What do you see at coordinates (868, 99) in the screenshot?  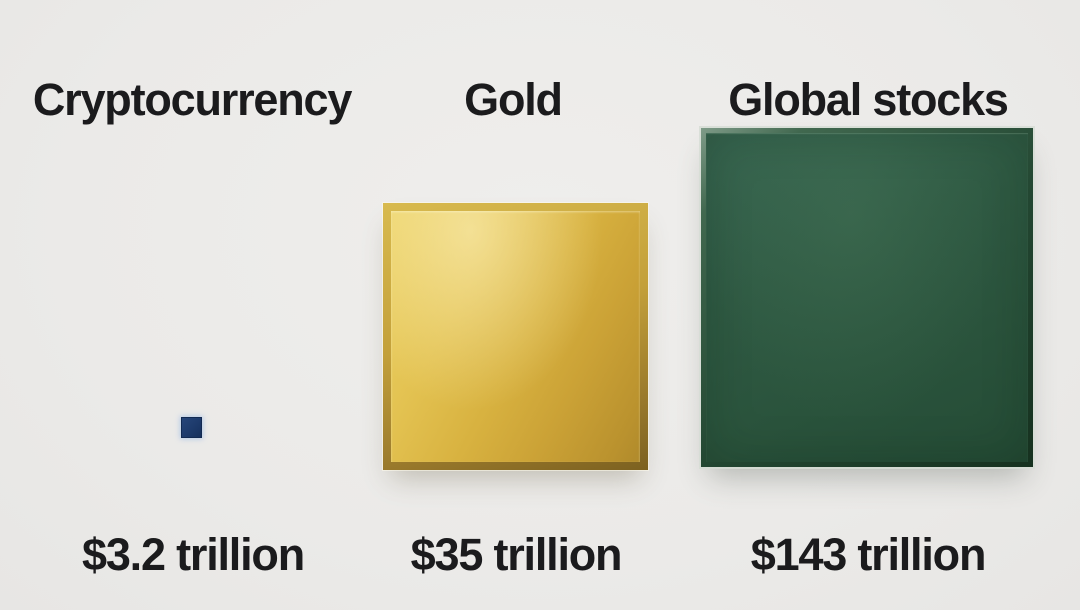 I see `category-label-global-stocks: Global stocks` at bounding box center [868, 99].